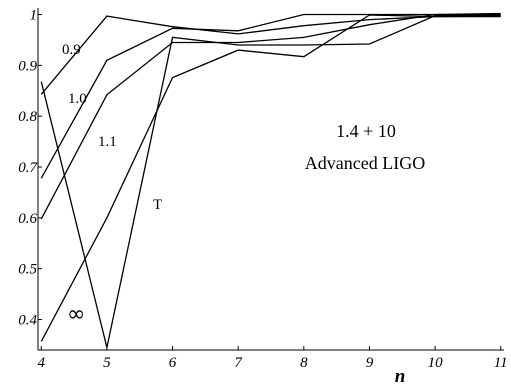 Image resolution: width=511 pixels, height=386 pixels. What do you see at coordinates (436, 363) in the screenshot?
I see `x-tick-label: 10` at bounding box center [436, 363].